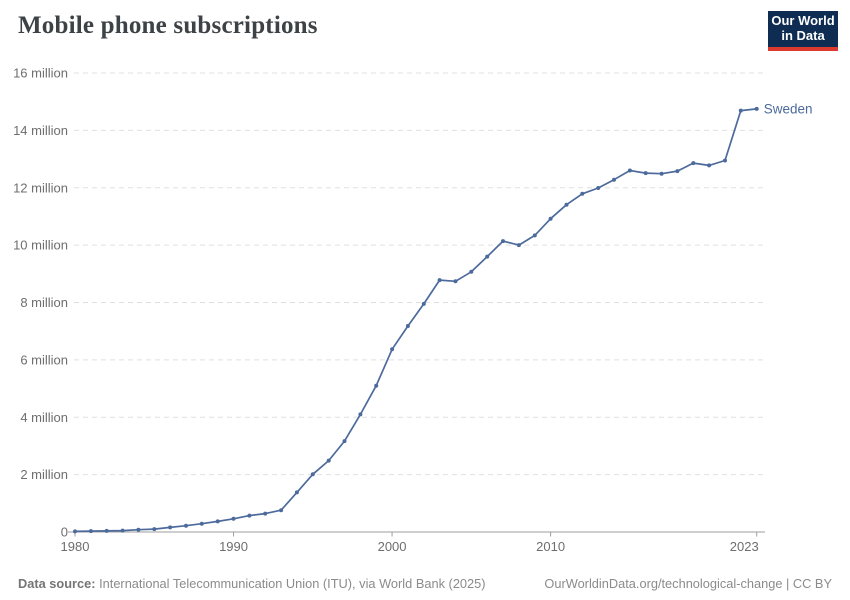  What do you see at coordinates (40, 245) in the screenshot?
I see `y-tick-label: 10 million` at bounding box center [40, 245].